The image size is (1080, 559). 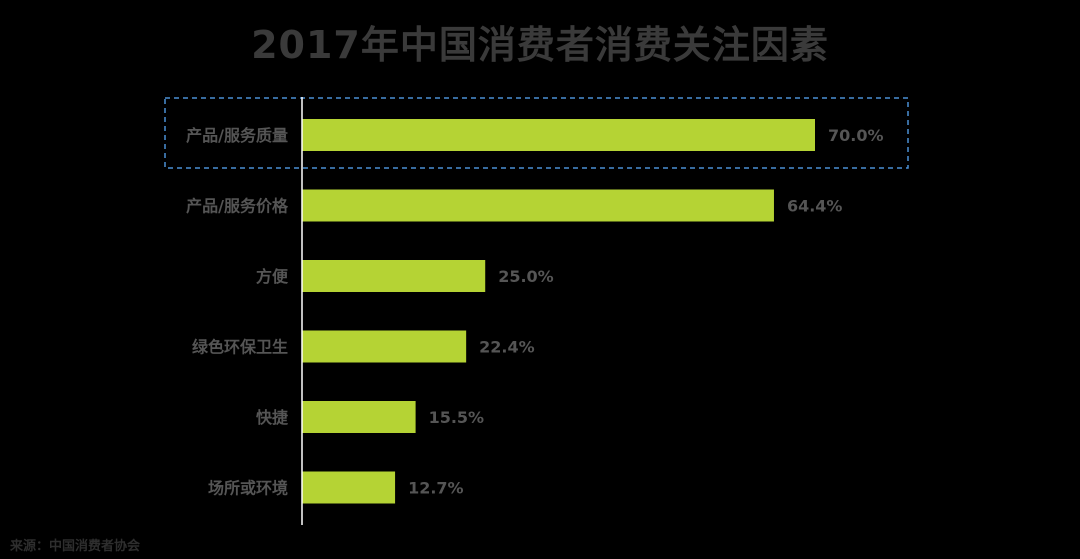 What do you see at coordinates (507, 347) in the screenshot?
I see `data-label: 22.4%` at bounding box center [507, 347].